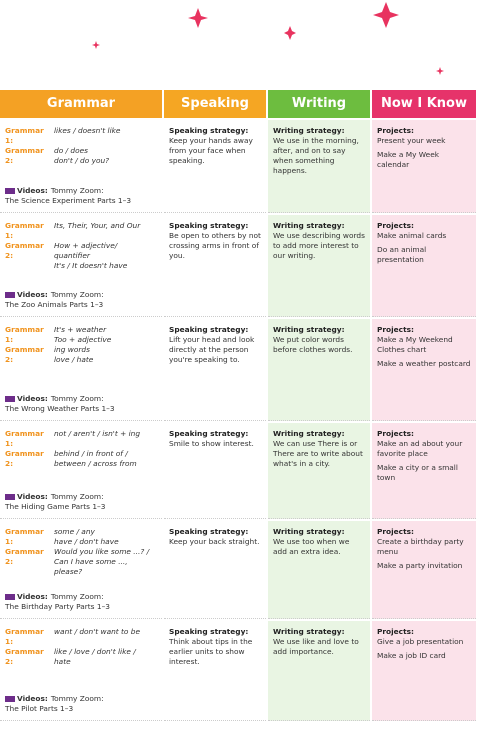  I want to click on grammar-line: Too + adjective, so click(83, 339).